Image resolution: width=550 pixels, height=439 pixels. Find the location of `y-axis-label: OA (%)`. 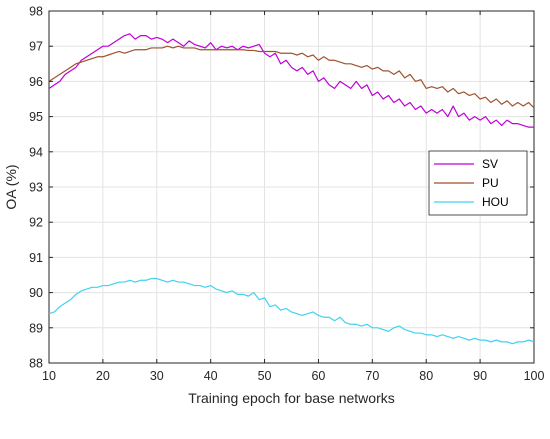

y-axis-label: OA (%) is located at coordinates (11, 186).